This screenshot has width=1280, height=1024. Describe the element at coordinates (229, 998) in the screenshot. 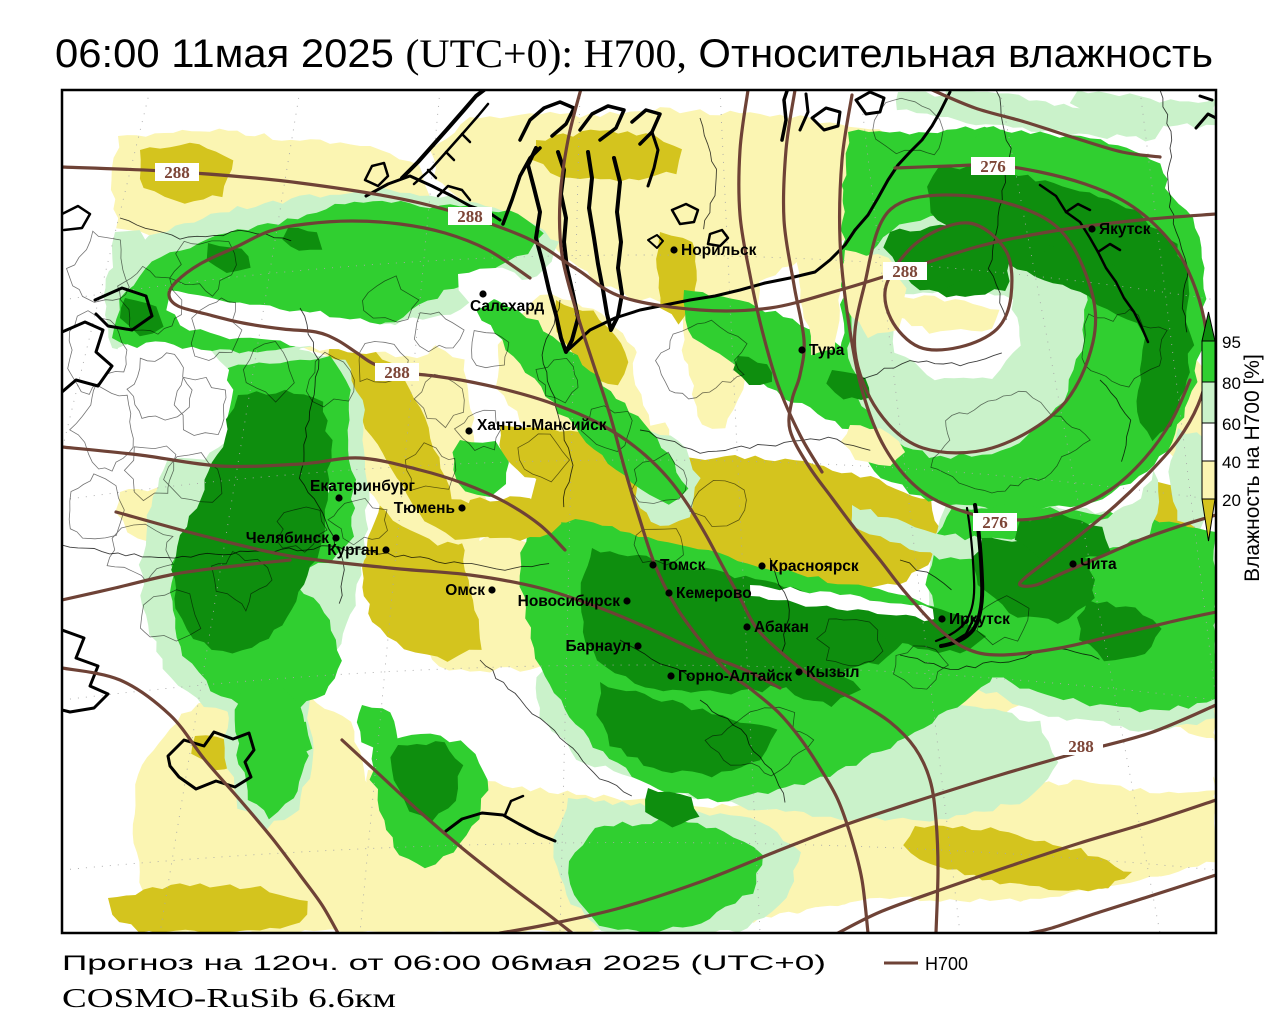

I see `svg-text: COSMO-RuSib 6.6км` at that location.